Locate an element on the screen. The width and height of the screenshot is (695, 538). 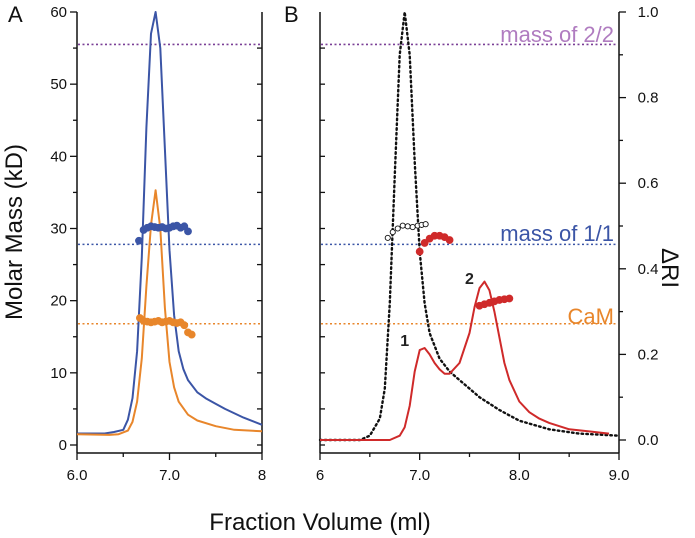
y-tick-label-a-8: 40 is located at coordinates (58, 156).